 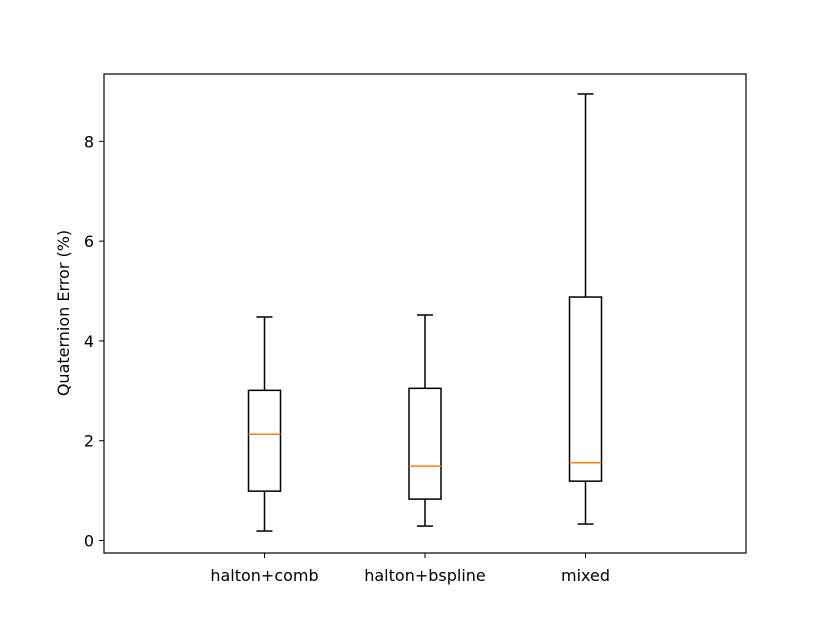 What do you see at coordinates (89, 241) in the screenshot?
I see `y-tick-label-6: 6` at bounding box center [89, 241].